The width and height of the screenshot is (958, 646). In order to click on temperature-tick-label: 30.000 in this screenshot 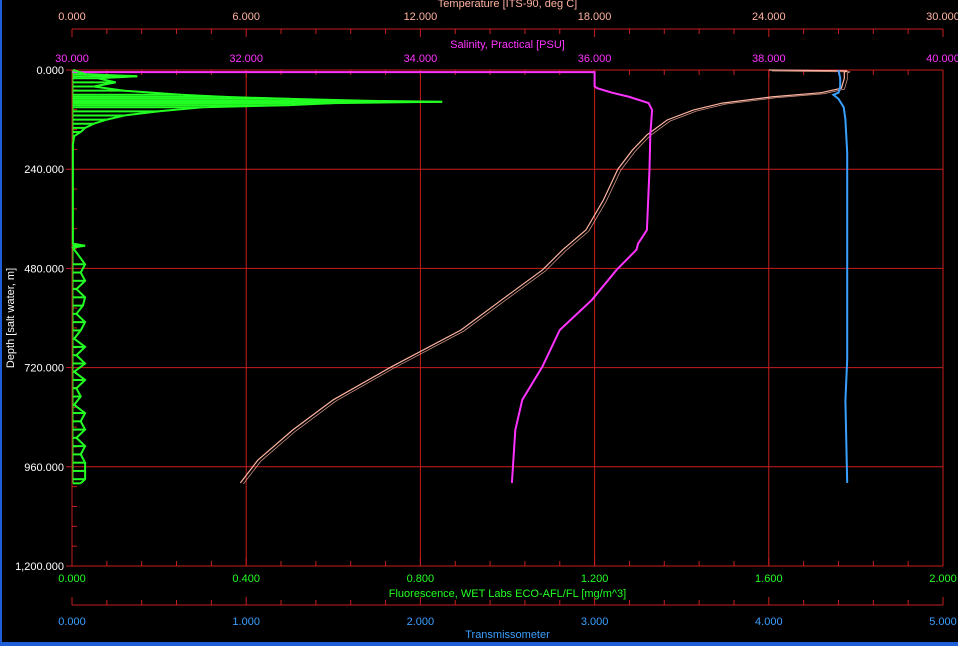, I will do `click(942, 17)`.